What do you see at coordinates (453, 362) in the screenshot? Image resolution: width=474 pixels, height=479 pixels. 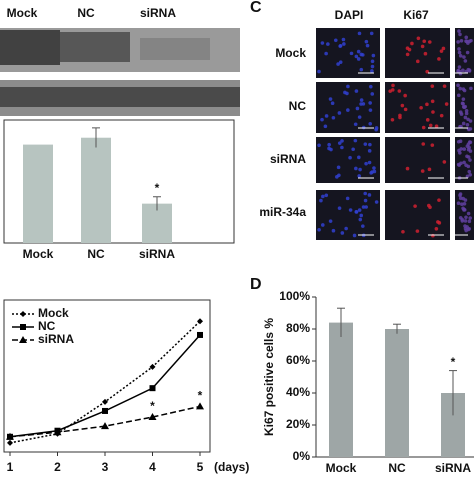 I see `significance-mark: *` at bounding box center [453, 362].